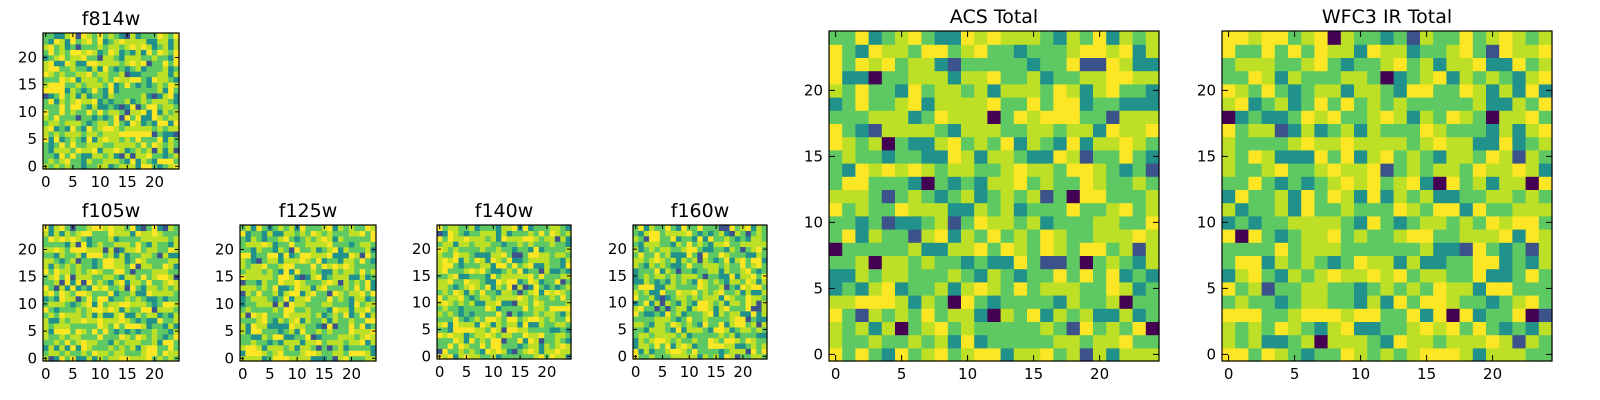 This screenshot has width=1600, height=400. I want to click on y-tick-label: 20, so click(617, 249).